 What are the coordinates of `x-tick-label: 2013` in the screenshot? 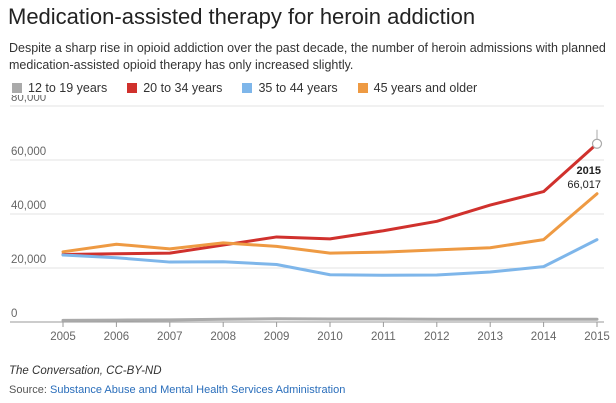 It's located at (490, 337).